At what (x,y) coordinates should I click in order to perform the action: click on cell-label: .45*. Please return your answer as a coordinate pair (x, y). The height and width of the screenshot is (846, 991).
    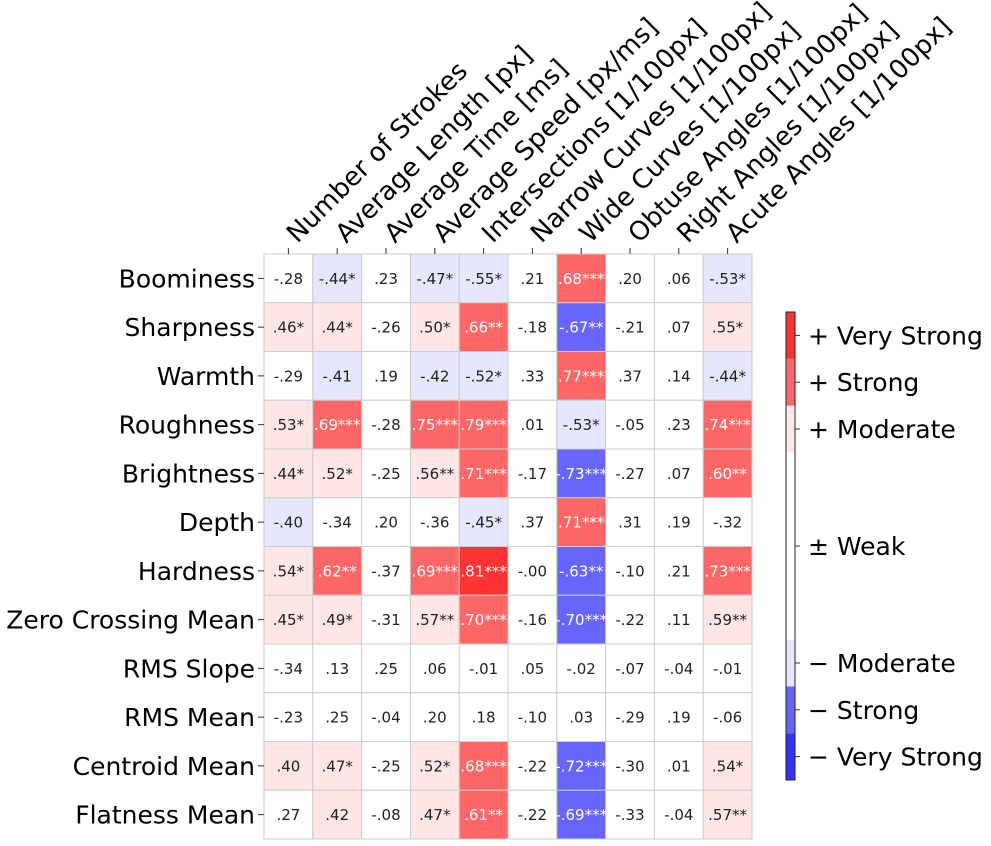
    Looking at the image, I should click on (289, 620).